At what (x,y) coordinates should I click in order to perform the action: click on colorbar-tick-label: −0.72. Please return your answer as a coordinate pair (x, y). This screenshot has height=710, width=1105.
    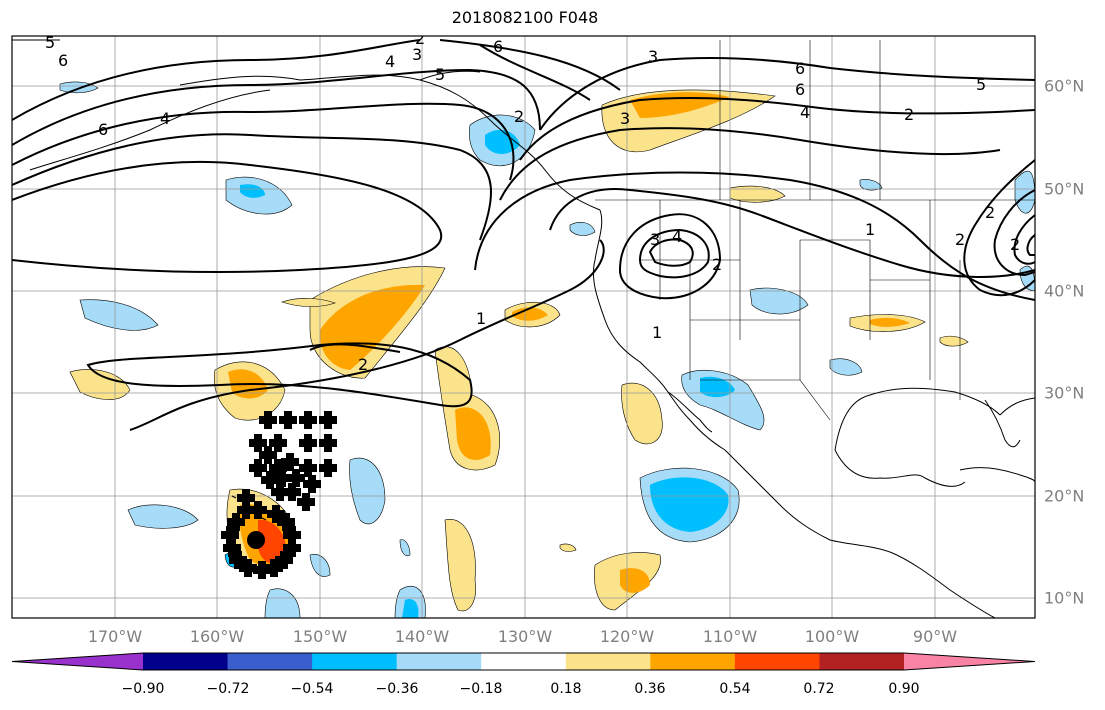
    Looking at the image, I should click on (228, 689).